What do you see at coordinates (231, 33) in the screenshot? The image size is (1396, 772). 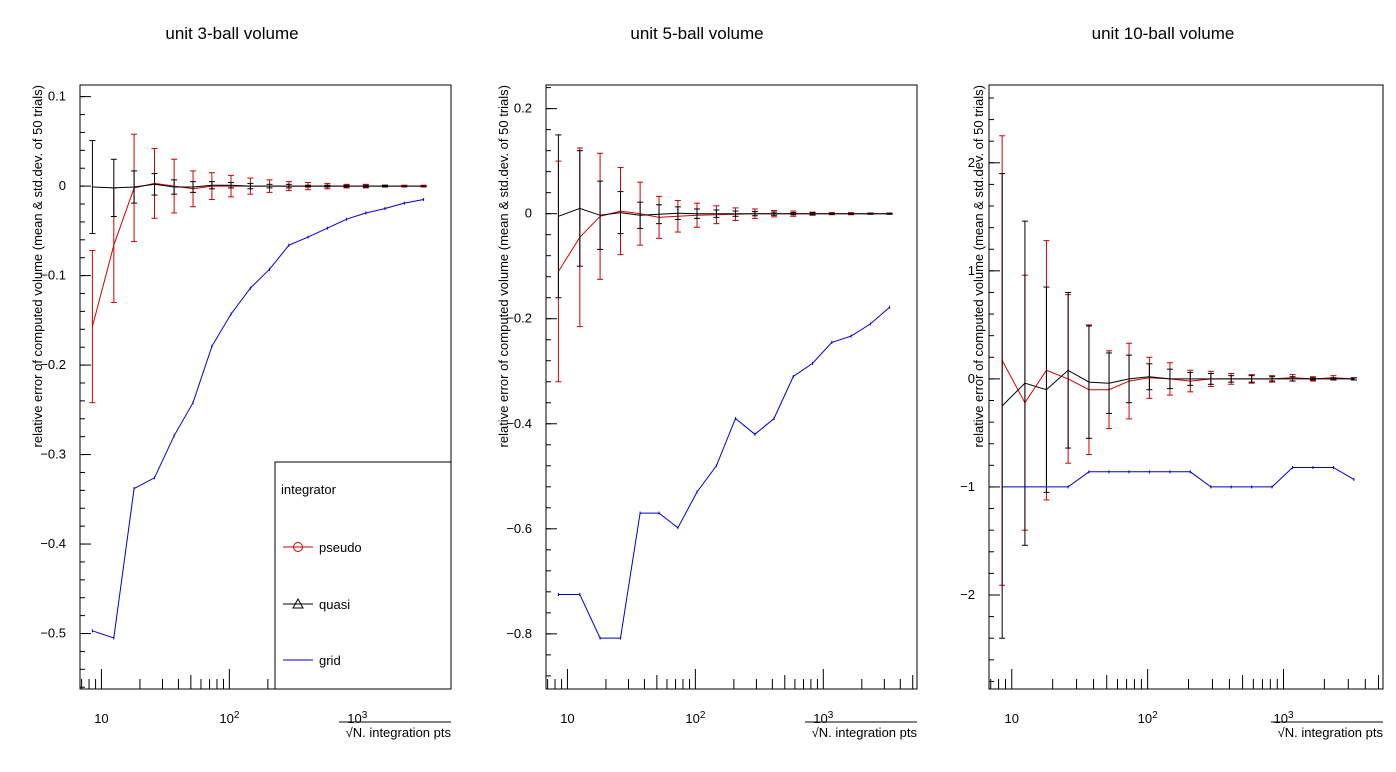 I see `chart-title: unit 3-ball volume` at bounding box center [231, 33].